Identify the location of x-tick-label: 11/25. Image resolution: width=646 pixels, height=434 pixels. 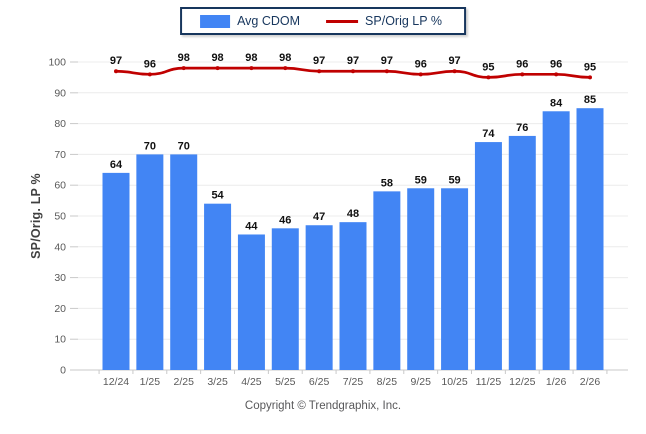
(489, 382).